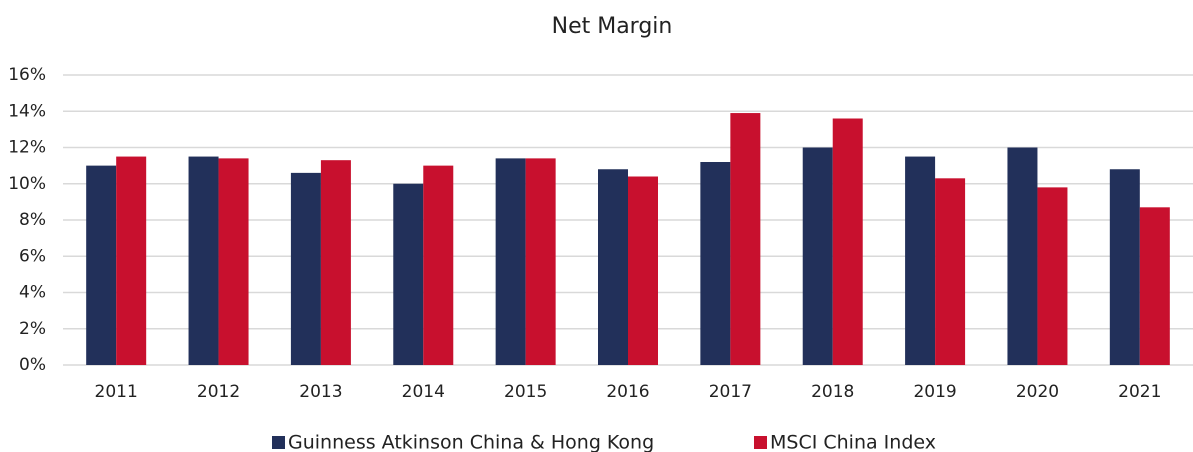 Image resolution: width=1193 pixels, height=452 pixels. What do you see at coordinates (32, 365) in the screenshot?
I see `y-tick-label: 0%` at bounding box center [32, 365].